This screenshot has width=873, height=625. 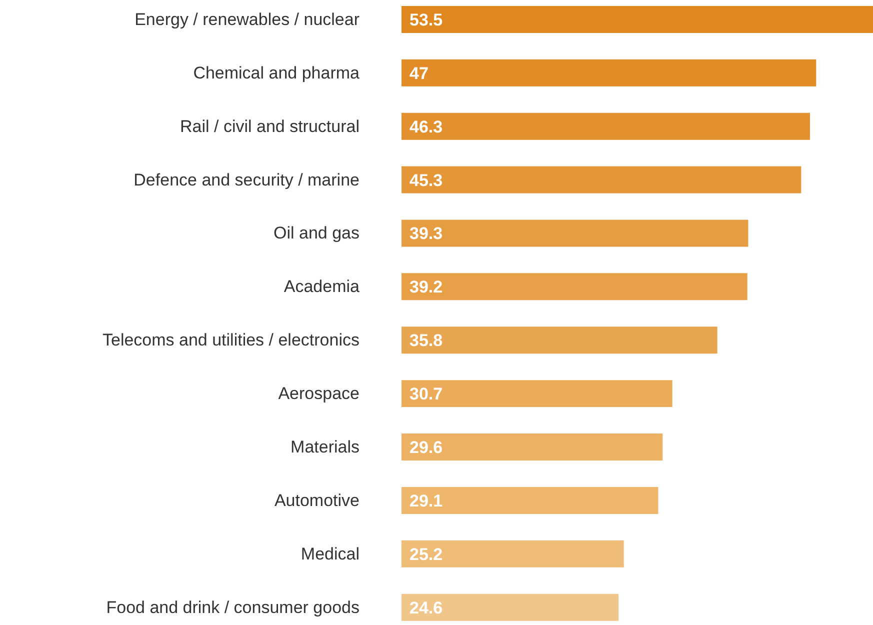 What do you see at coordinates (276, 72) in the screenshot?
I see `y-tick-label: Chemical and pharma` at bounding box center [276, 72].